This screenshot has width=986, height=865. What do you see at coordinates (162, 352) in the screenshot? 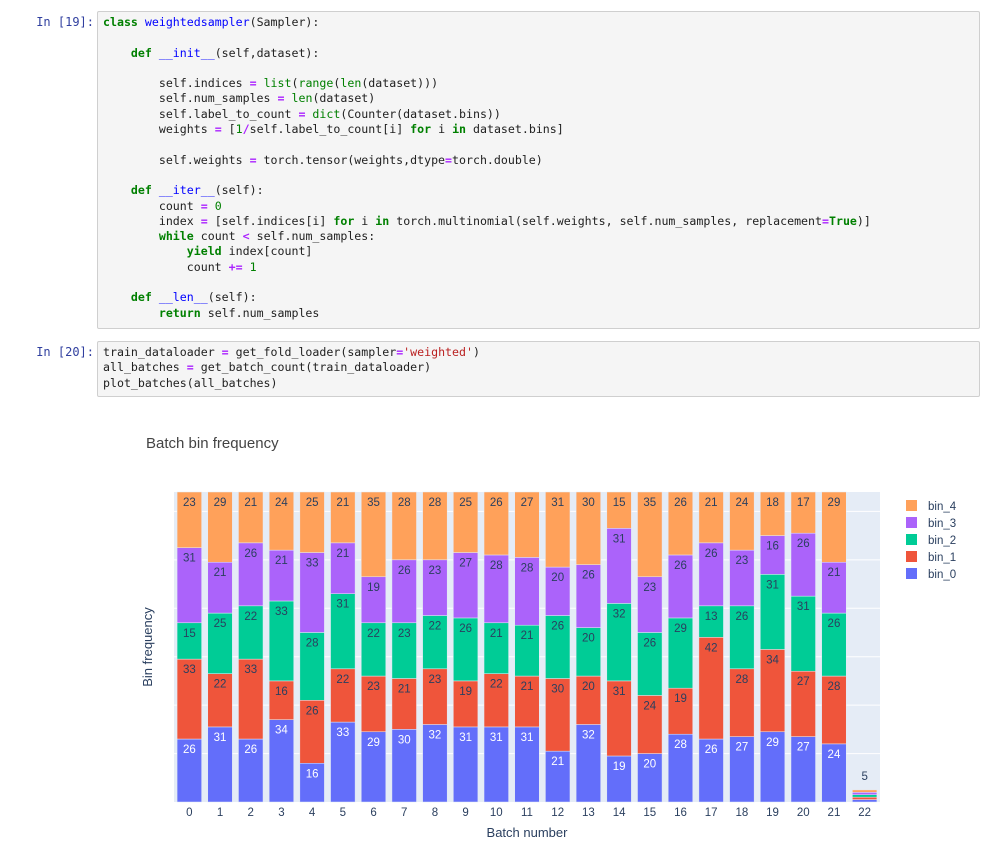
I see `code-token: train_dataloader` at bounding box center [162, 352].